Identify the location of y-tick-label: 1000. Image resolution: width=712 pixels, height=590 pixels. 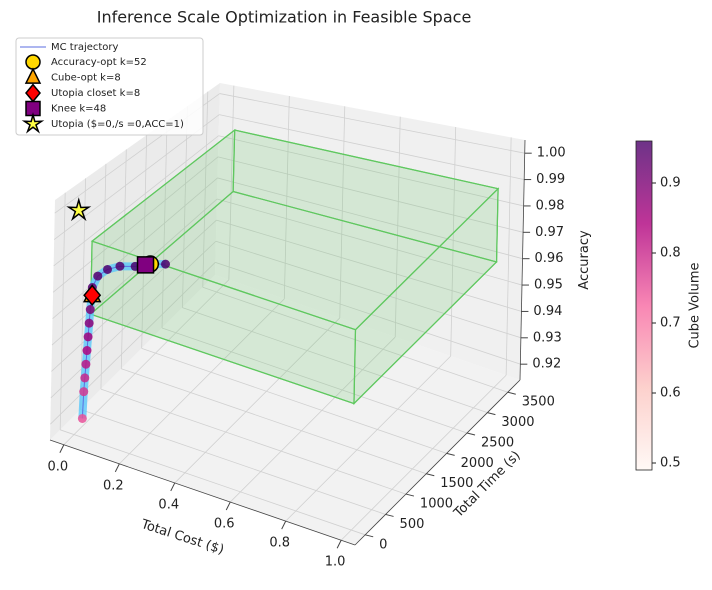
(436, 504).